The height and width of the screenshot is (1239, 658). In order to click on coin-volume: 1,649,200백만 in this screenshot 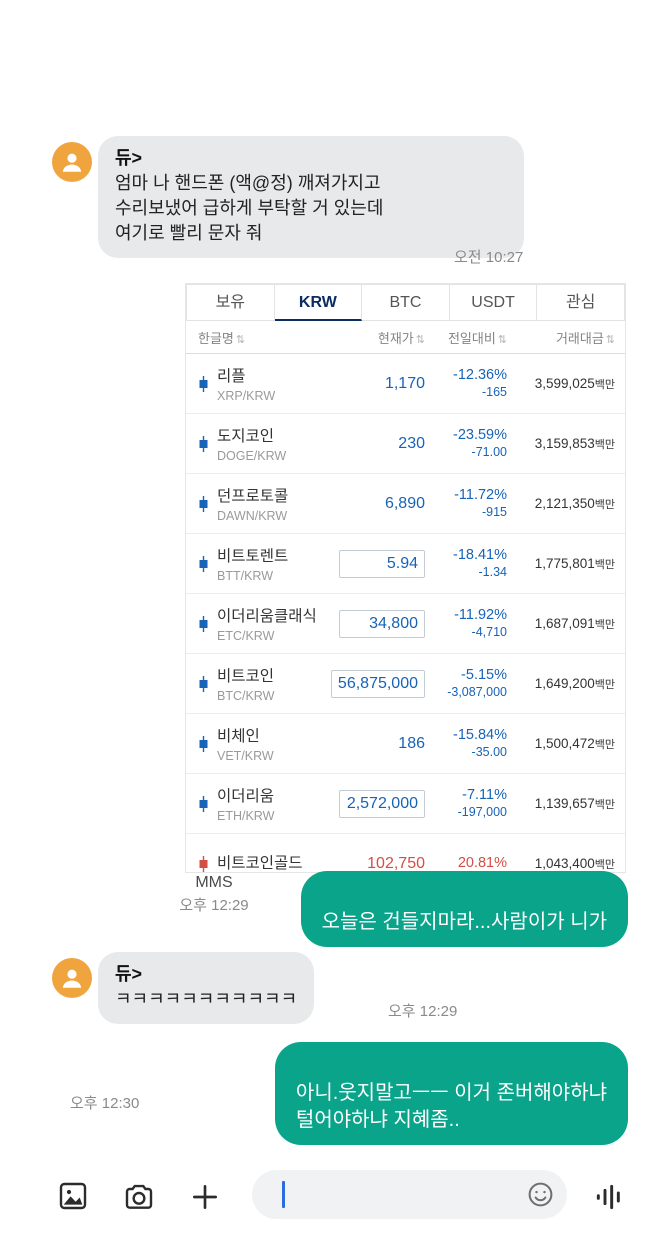, I will do `click(574, 683)`.